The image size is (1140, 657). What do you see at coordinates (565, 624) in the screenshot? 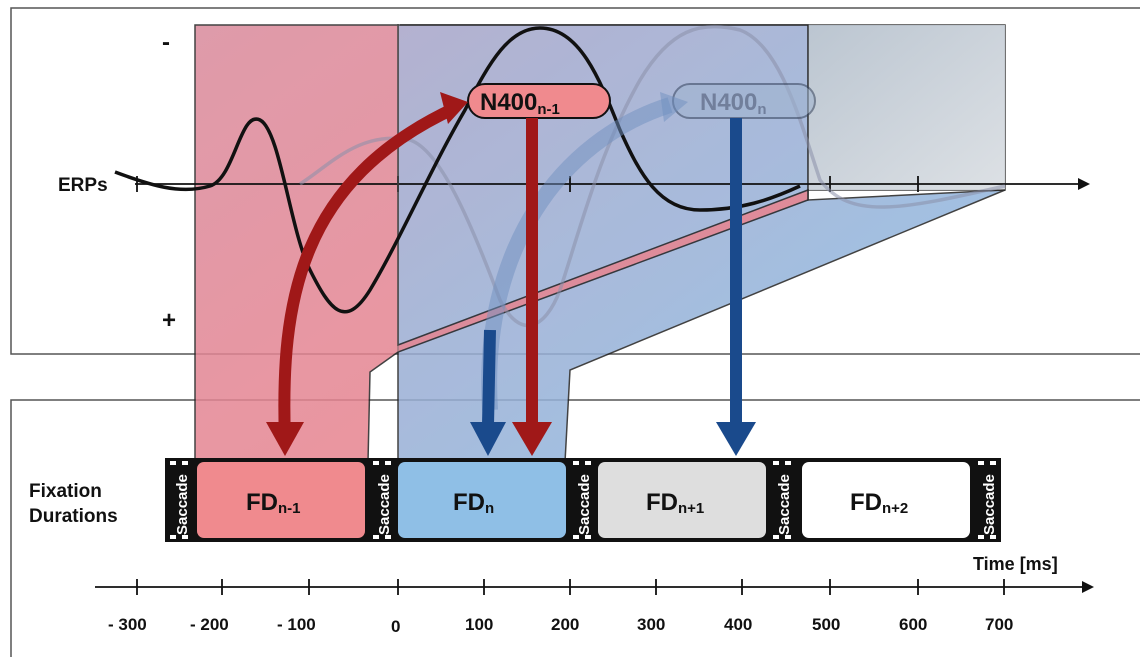
I see `tick-label: 200` at bounding box center [565, 624].